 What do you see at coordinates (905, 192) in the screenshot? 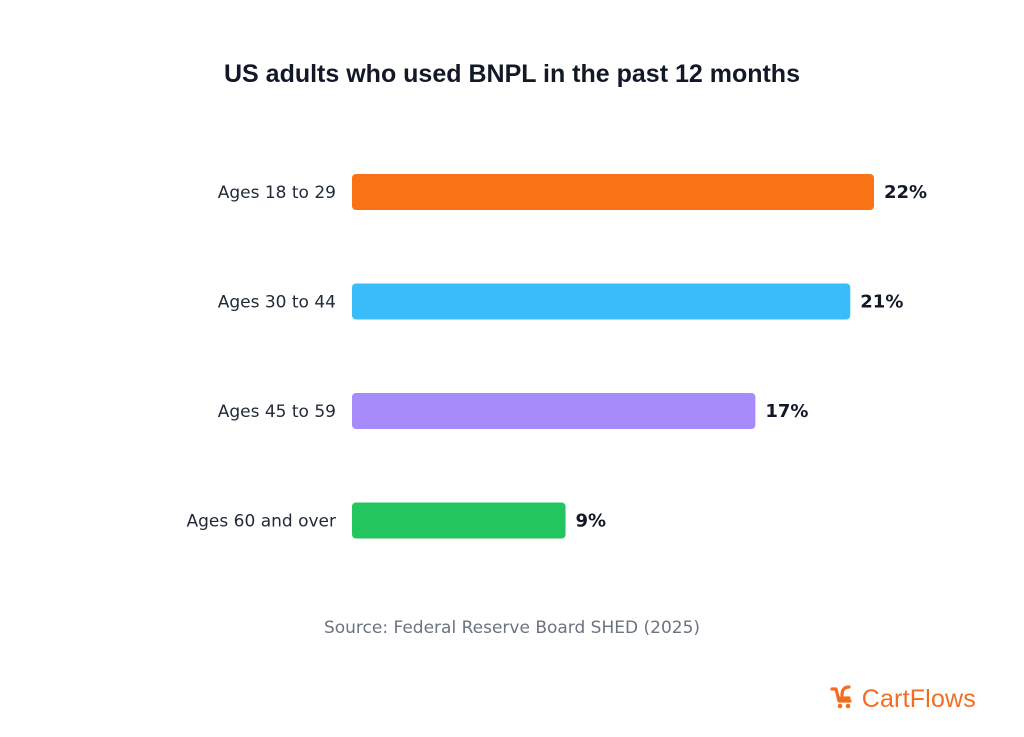
I see `value-label: 22%` at bounding box center [905, 192].